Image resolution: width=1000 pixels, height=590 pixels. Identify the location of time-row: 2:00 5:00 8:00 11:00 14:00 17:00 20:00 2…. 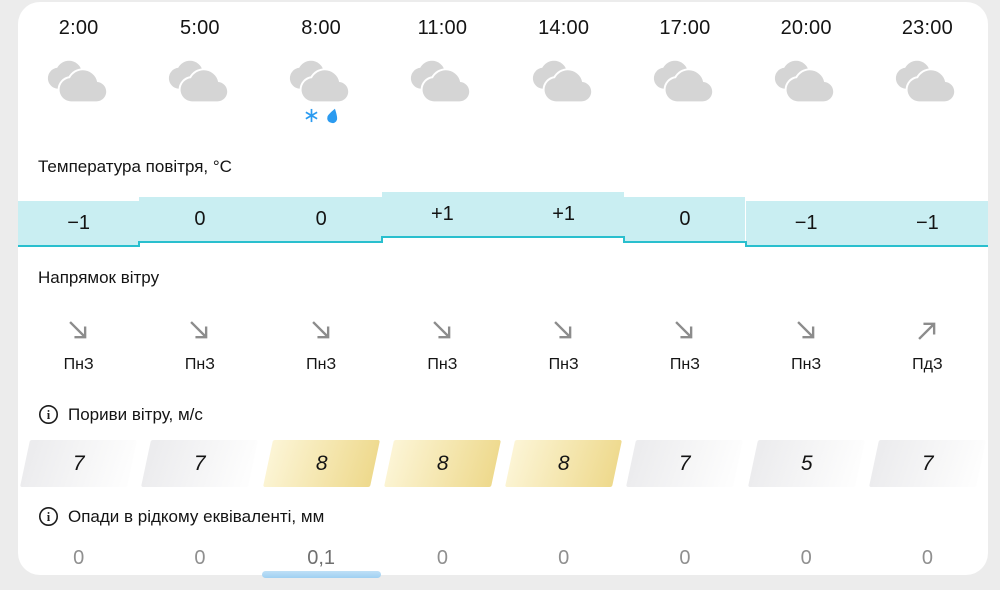
(503, 28).